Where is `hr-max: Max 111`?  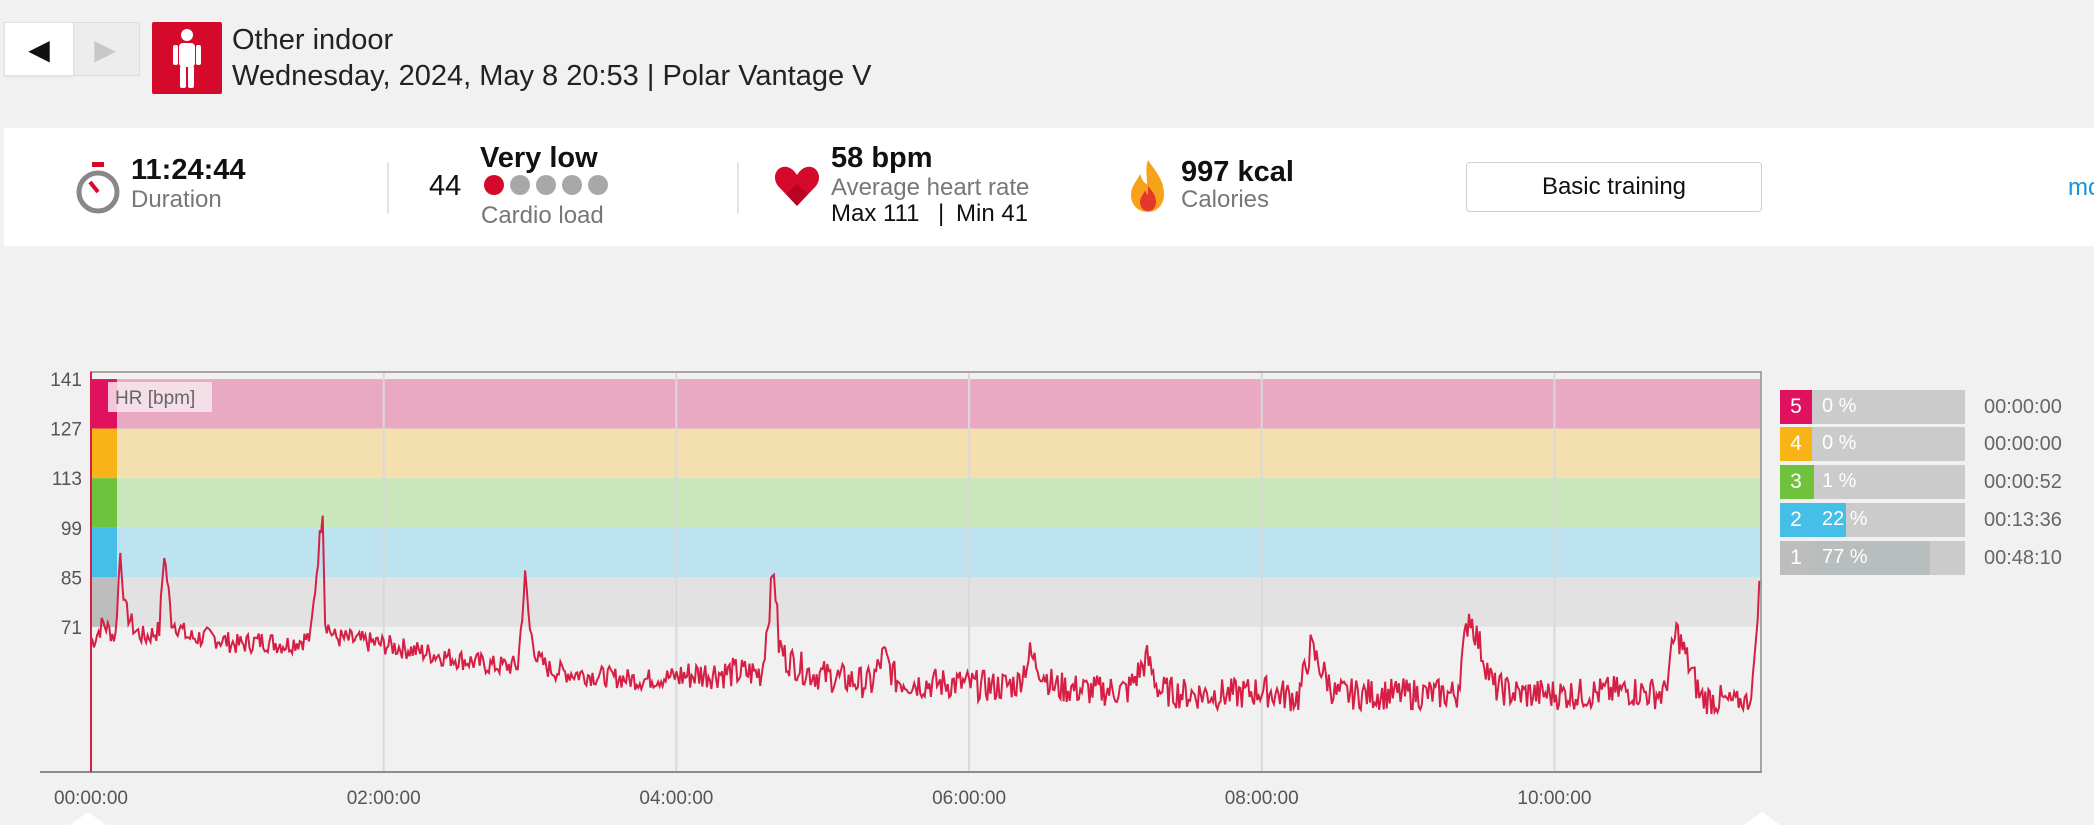 hr-max: Max 111 is located at coordinates (875, 213).